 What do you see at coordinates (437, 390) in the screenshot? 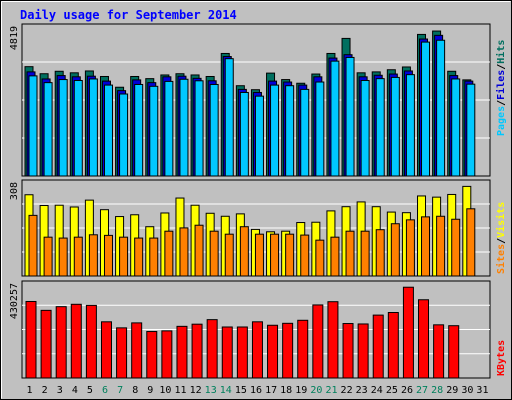
I see `x-tick-label: 28` at bounding box center [437, 390].